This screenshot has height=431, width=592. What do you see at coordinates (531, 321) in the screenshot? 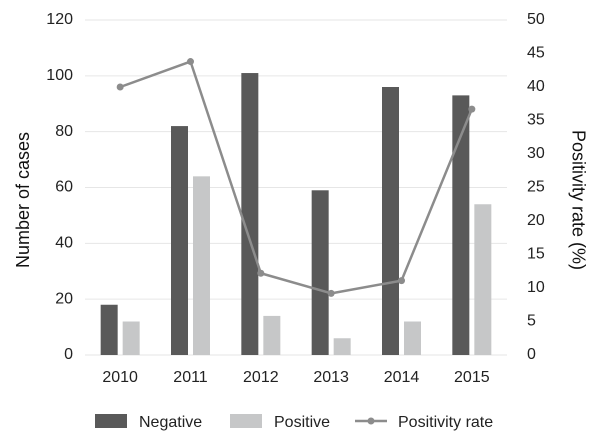
I see `y2-tick-label: 5` at bounding box center [531, 321].